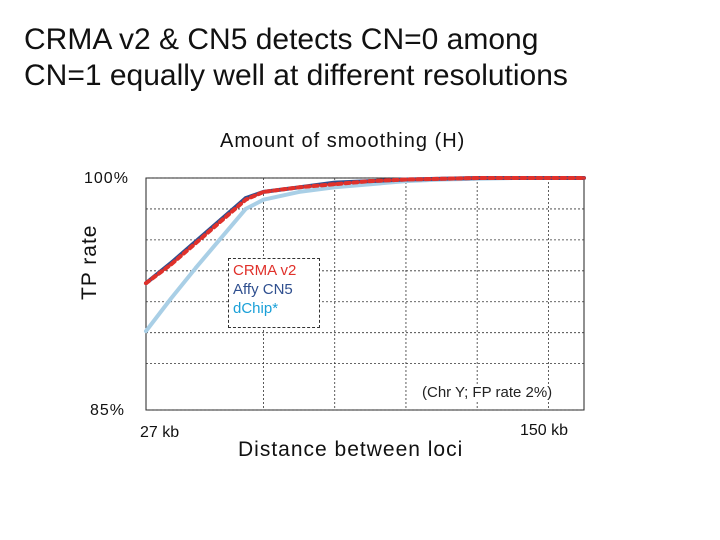 This screenshot has width=720, height=540. Describe the element at coordinates (108, 410) in the screenshot. I see `y-tick-label-bottom: 85%` at that location.